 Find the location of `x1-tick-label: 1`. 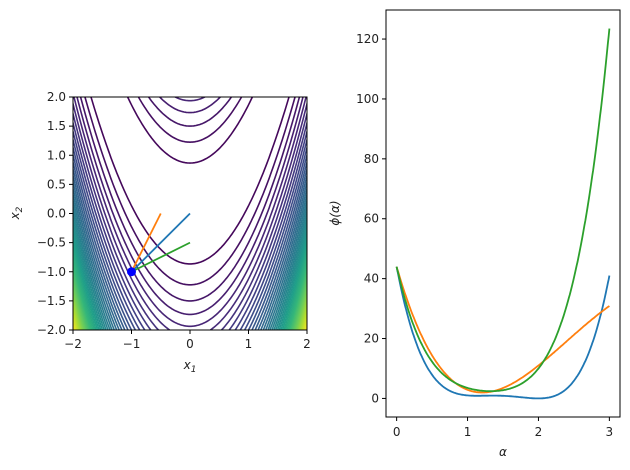

x1-tick-label: 1 is located at coordinates (249, 344).